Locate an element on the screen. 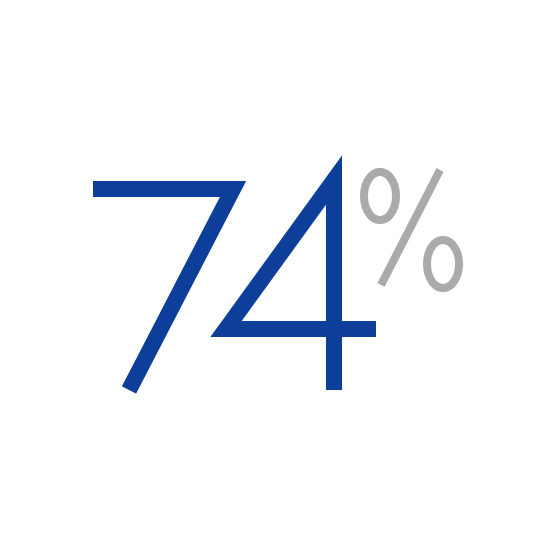 Image resolution: width=560 pixels, height=560 pixels. stat-unit-glyph is located at coordinates (411, 230).